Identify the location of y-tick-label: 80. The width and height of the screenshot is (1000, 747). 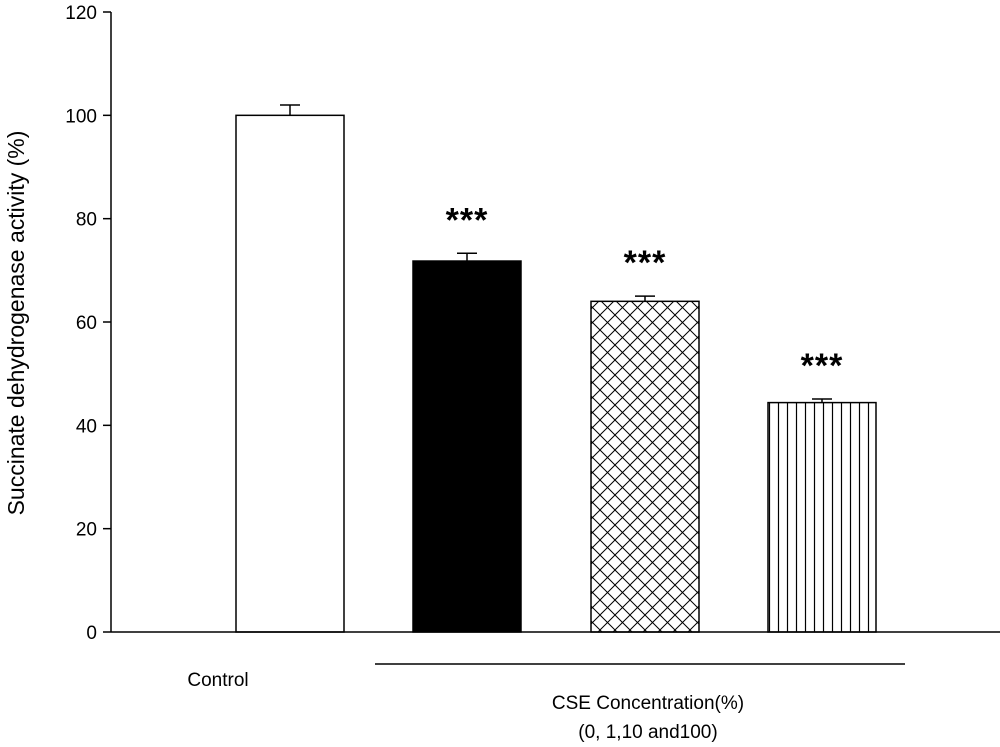
(86, 220).